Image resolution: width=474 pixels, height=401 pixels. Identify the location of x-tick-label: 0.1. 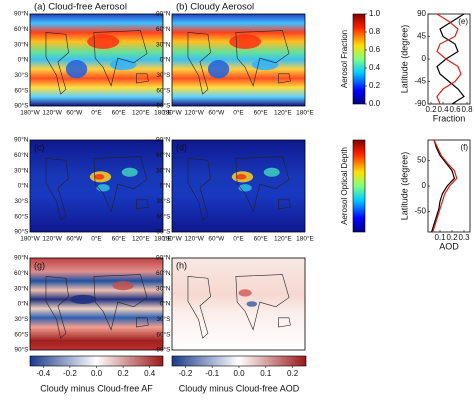
(440, 237).